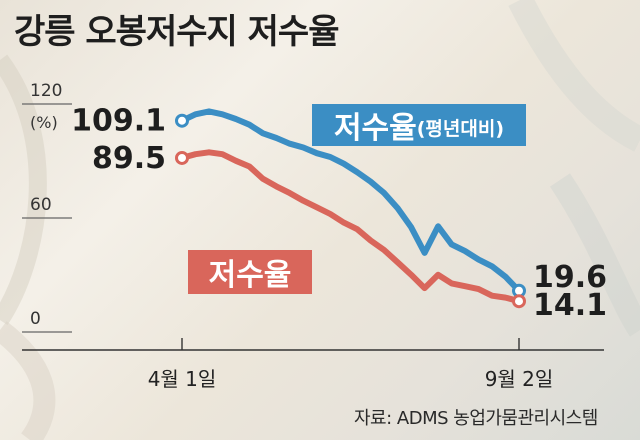 This screenshot has width=640, height=440. I want to click on y-tick-label: 0, so click(35, 319).